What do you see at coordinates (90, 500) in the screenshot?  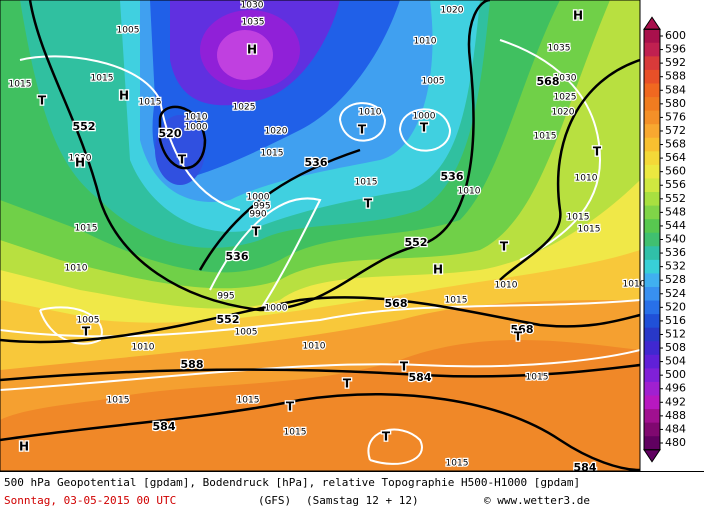 I see `caption-date: Sonntag, 03-05-2015 00 UTC` at bounding box center [90, 500].